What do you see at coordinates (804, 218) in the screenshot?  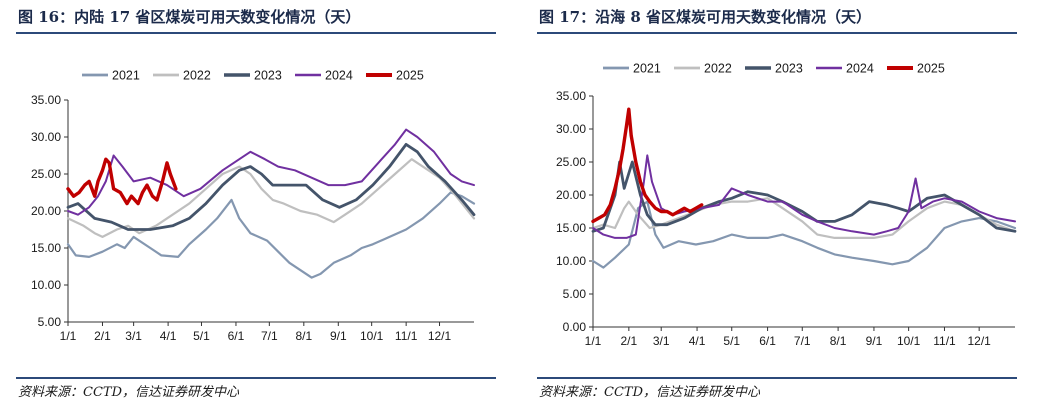 I see `series-line-2022` at bounding box center [804, 218].